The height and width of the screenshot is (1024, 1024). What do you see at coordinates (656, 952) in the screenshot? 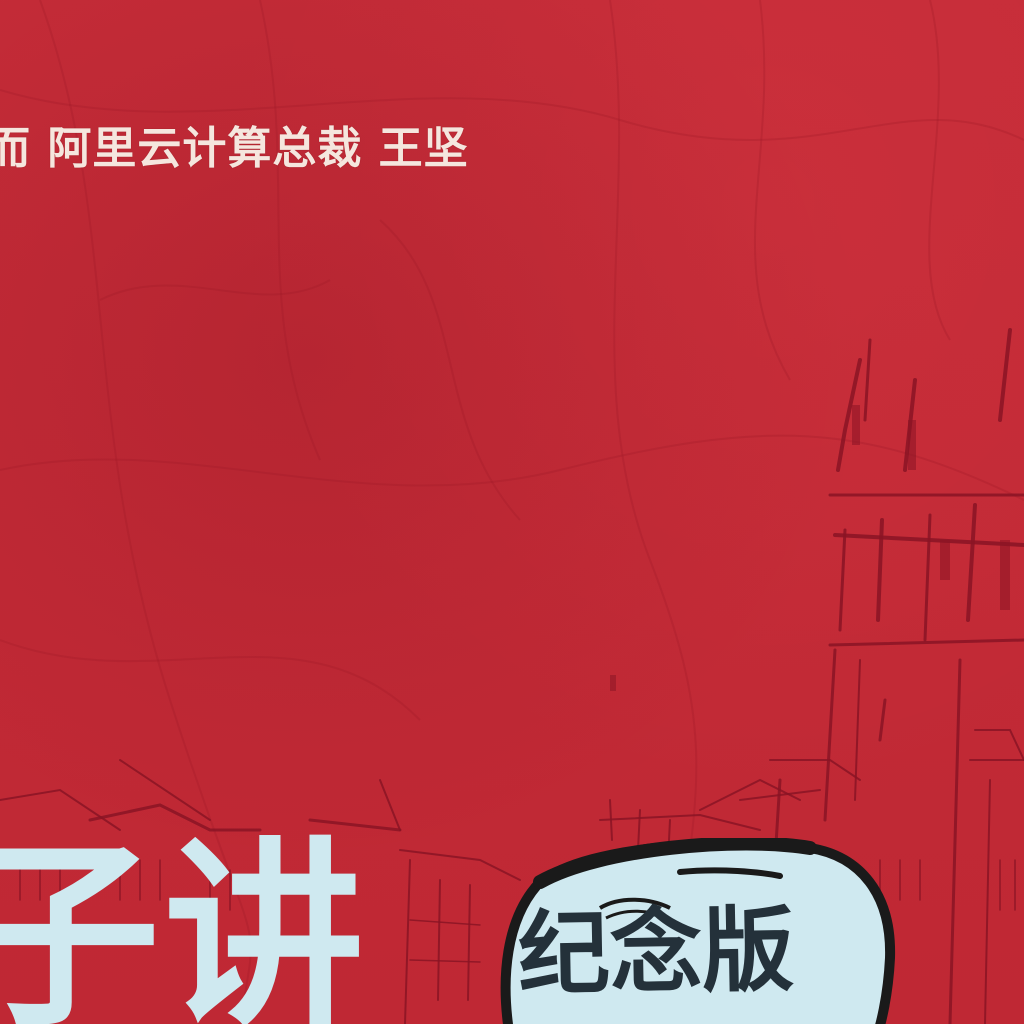
I see `commemorative-edition-badge: 纪念版` at bounding box center [656, 952].